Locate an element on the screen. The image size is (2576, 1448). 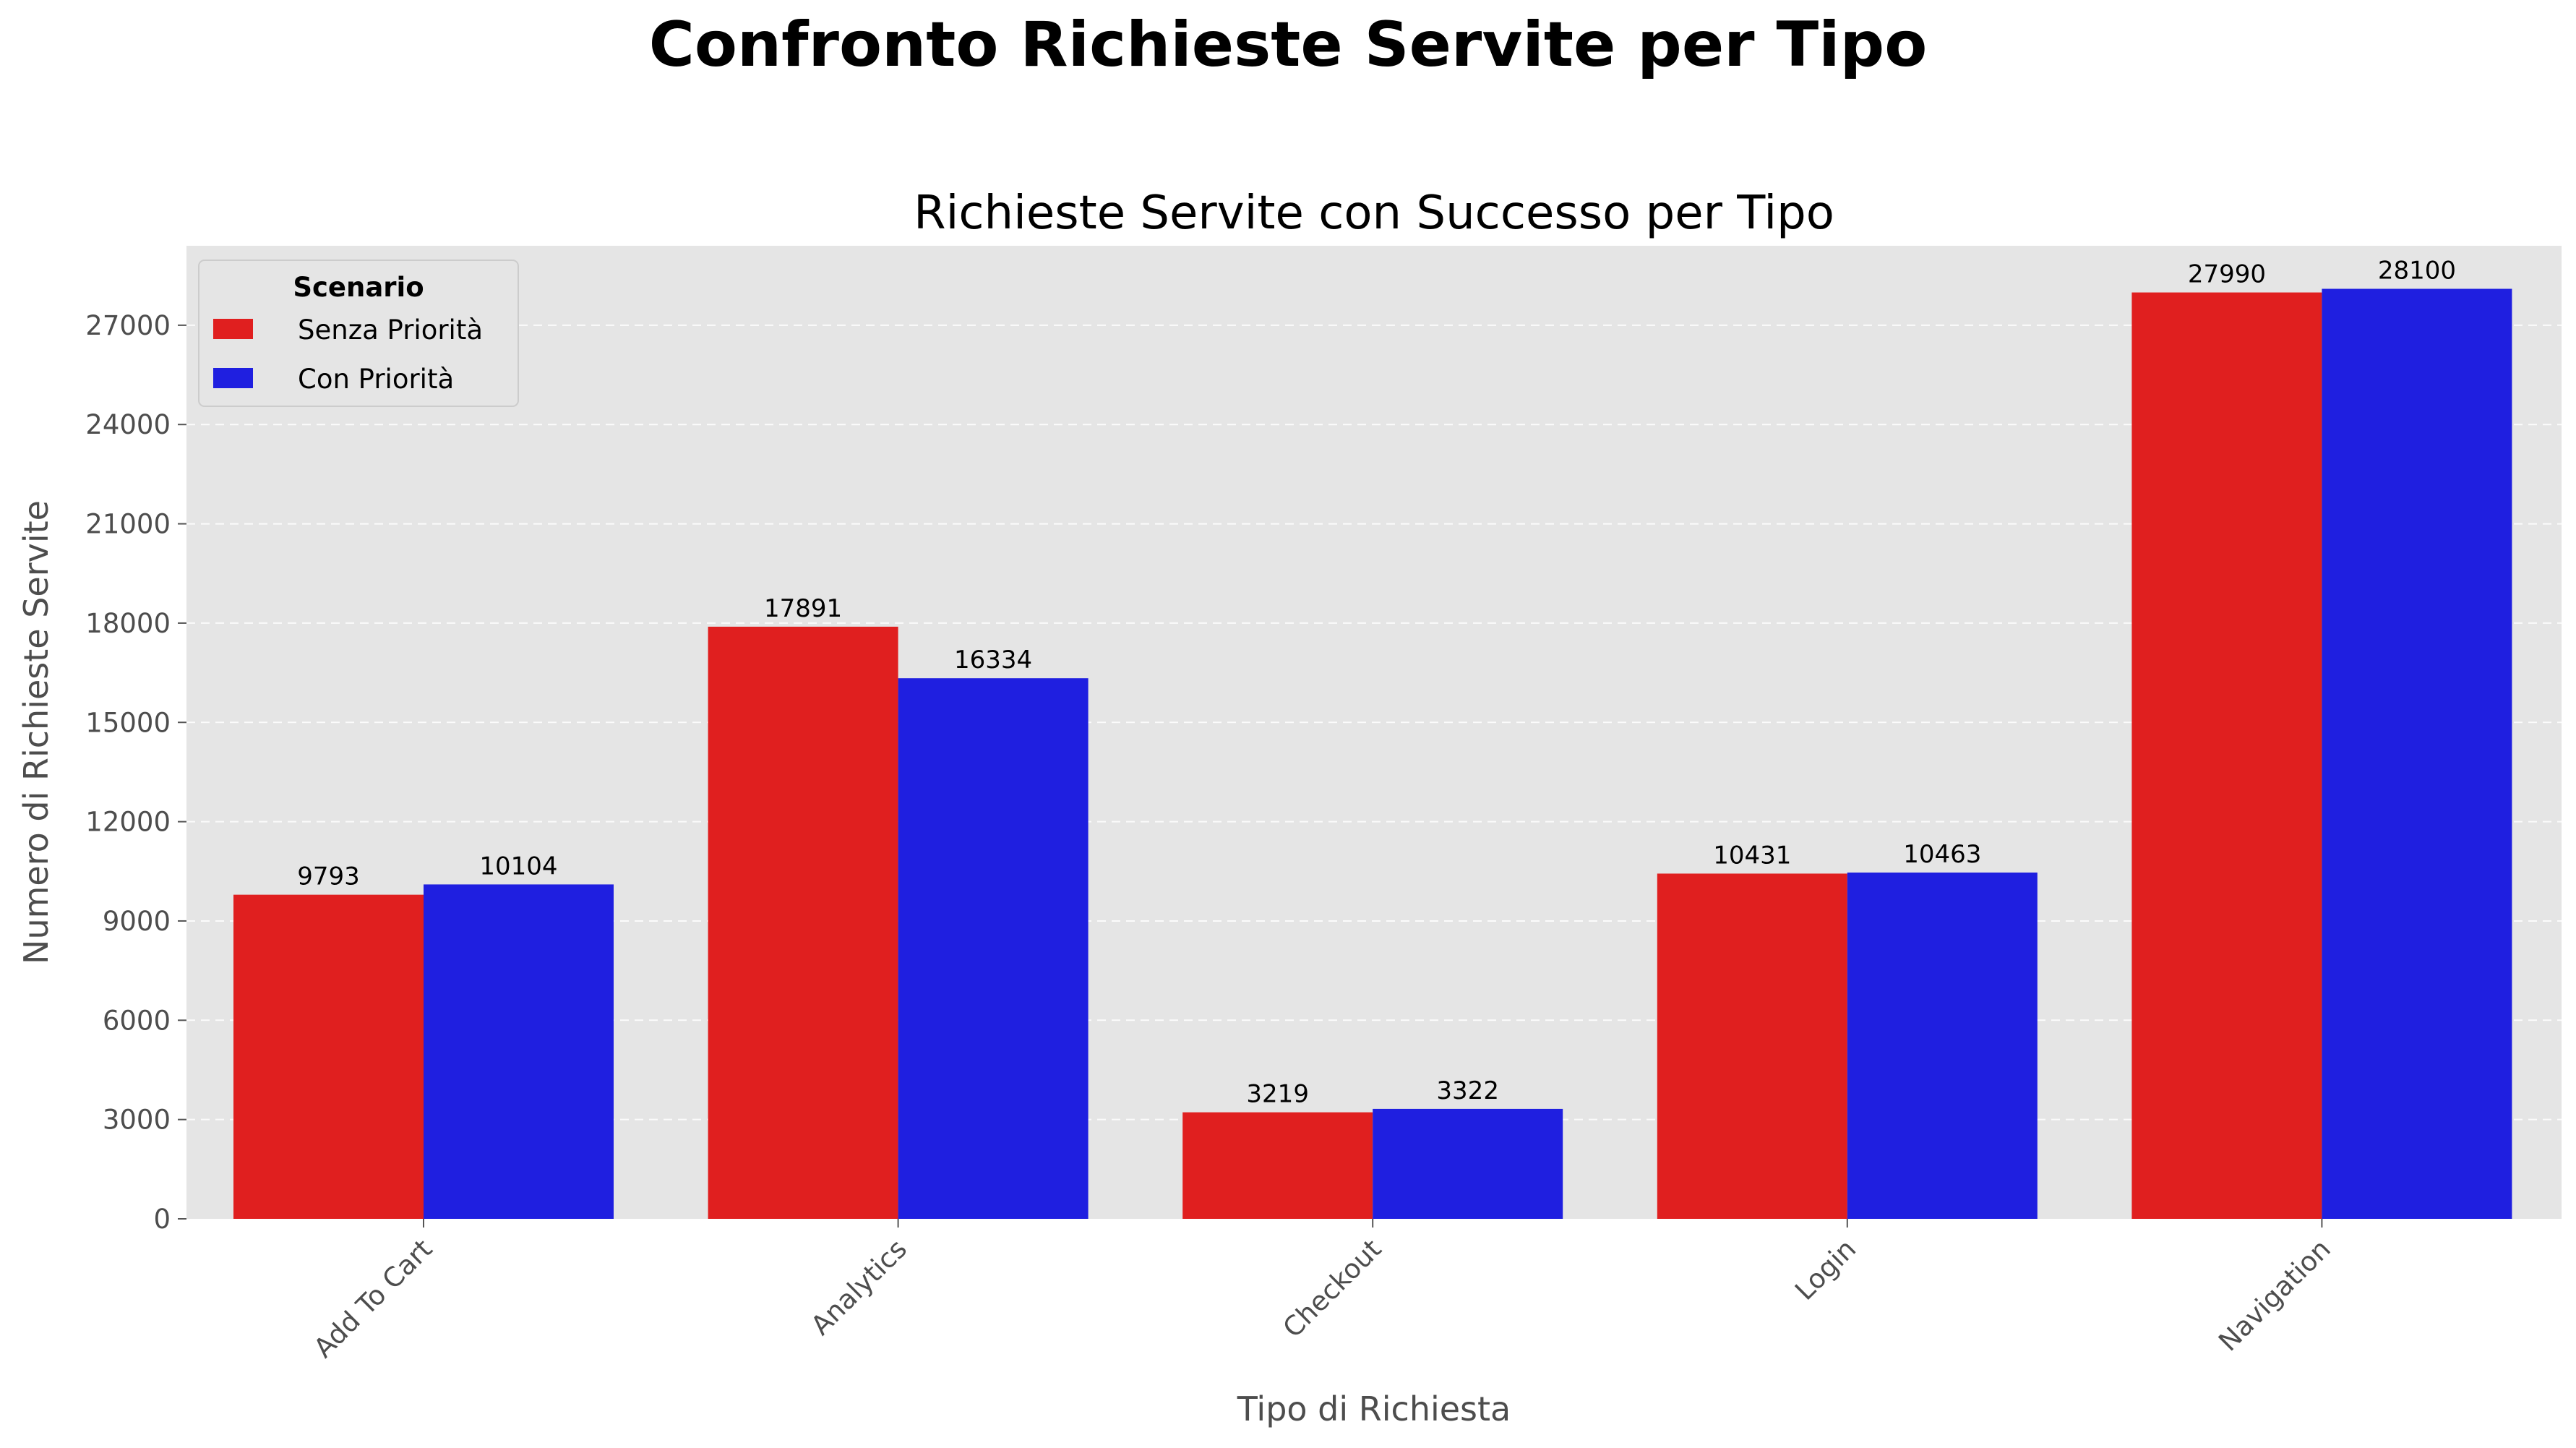
bar-value-label: 16334 is located at coordinates (993, 660).